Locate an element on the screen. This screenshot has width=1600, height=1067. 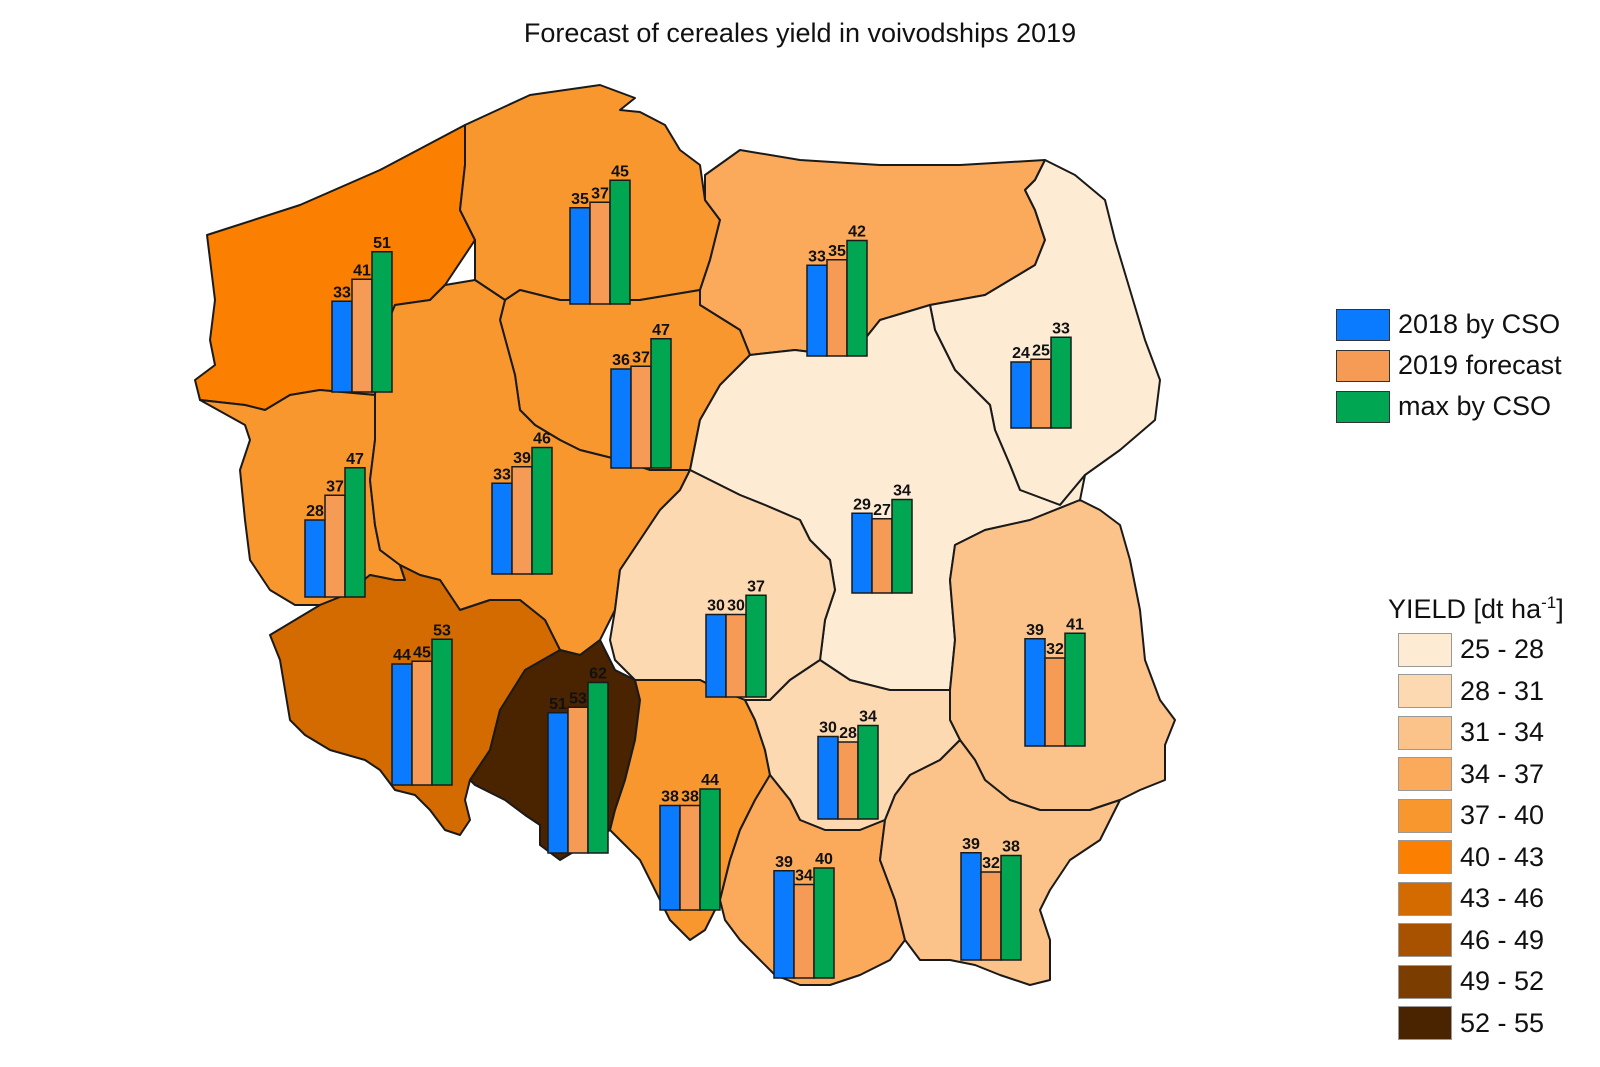
yield-class-label: 31 - 34 is located at coordinates (1502, 732).